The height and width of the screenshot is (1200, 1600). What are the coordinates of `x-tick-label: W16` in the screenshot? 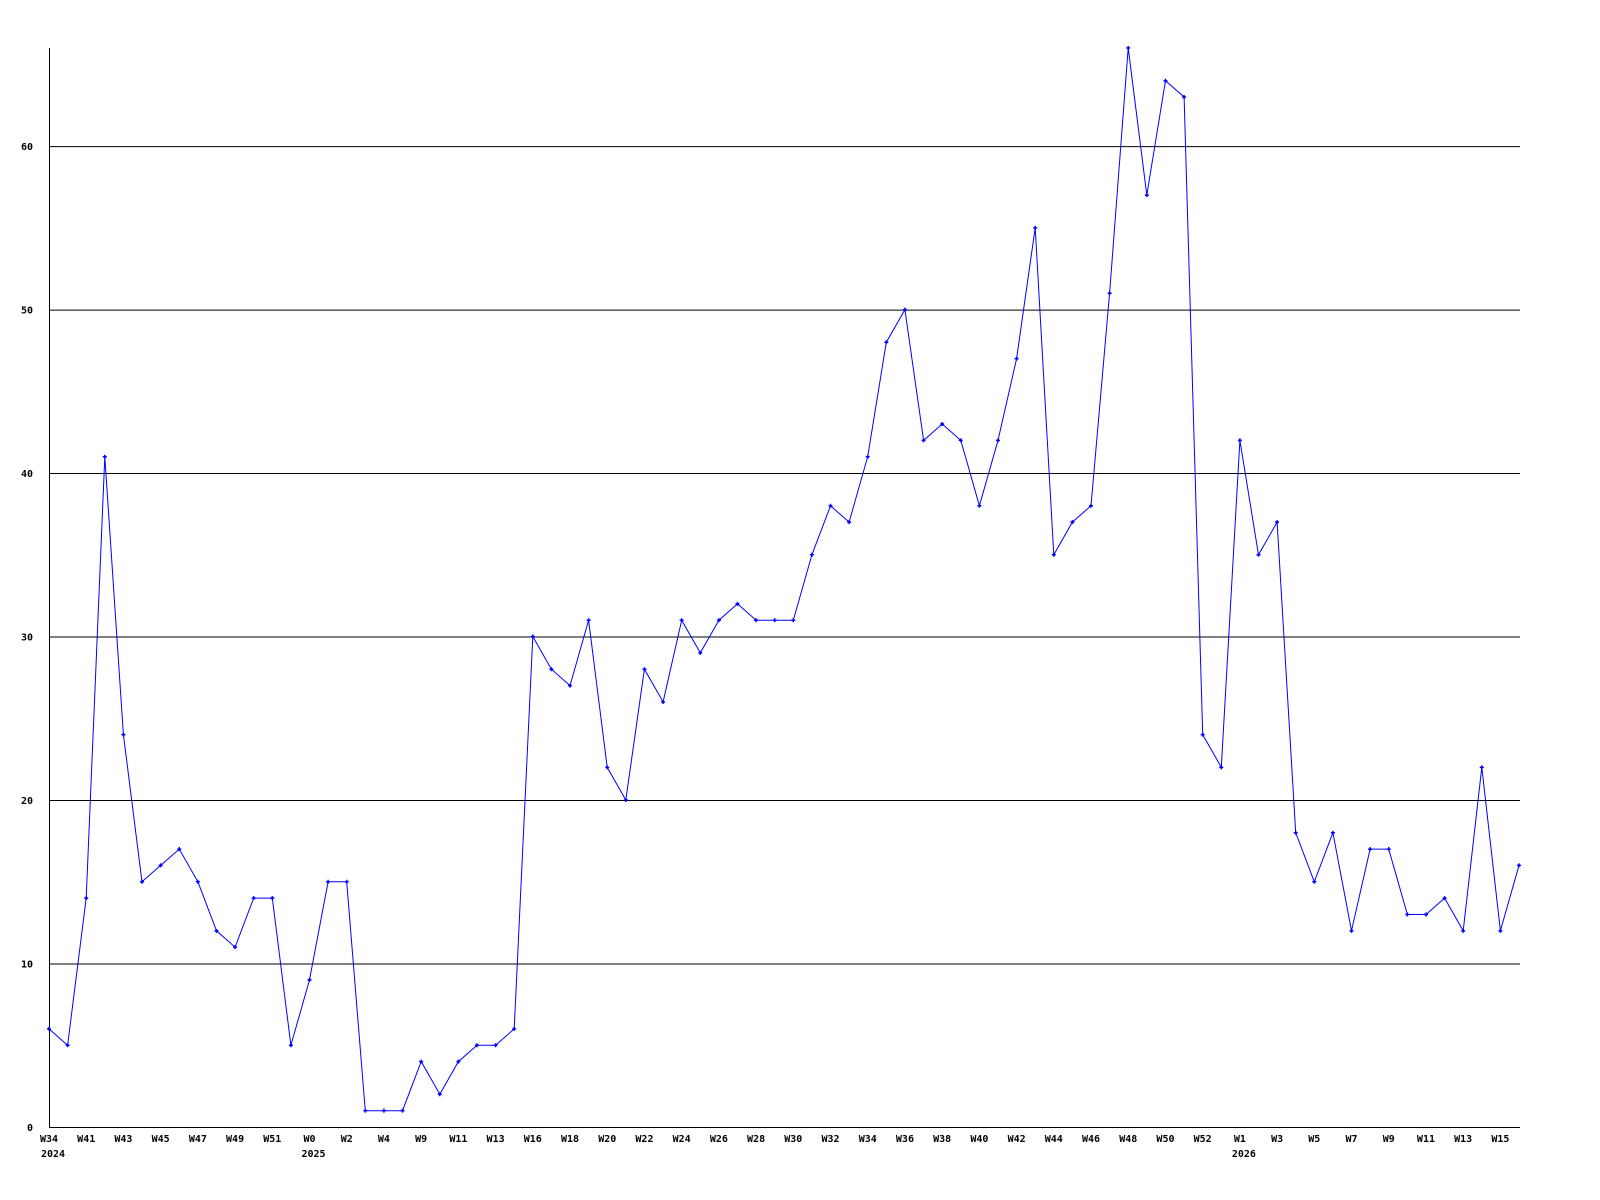 It's located at (533, 1139).